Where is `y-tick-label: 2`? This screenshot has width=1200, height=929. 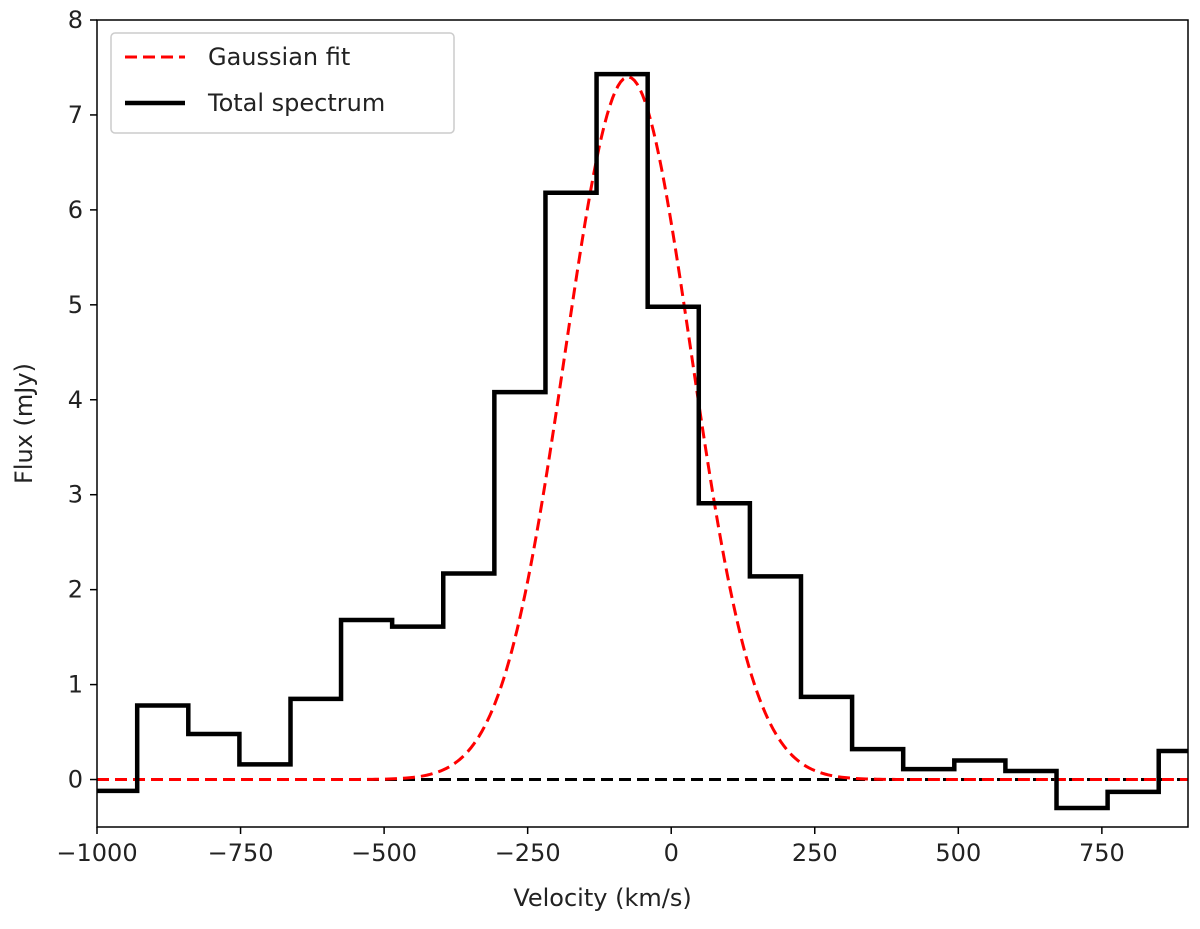
y-tick-label: 2 is located at coordinates (75, 590).